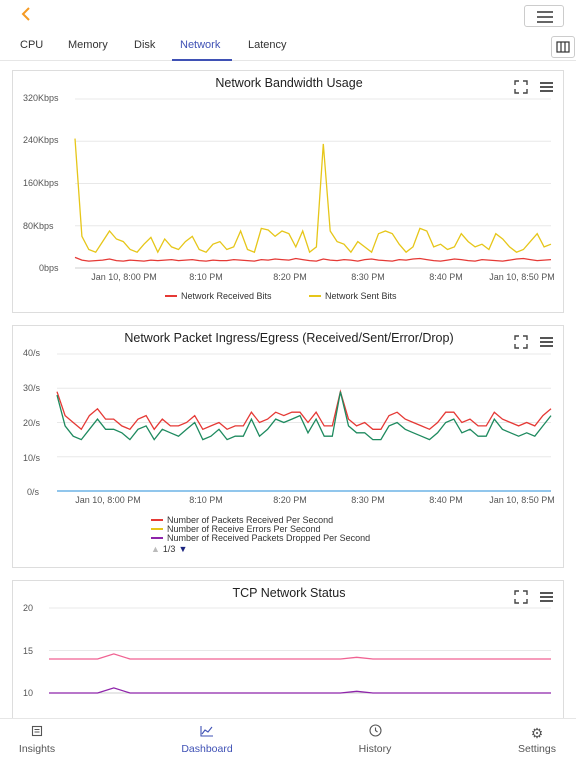 The height and width of the screenshot is (768, 576). What do you see at coordinates (288, 47) in the screenshot?
I see `metric-tabs: CPU Memory Disk Network Latency` at bounding box center [288, 47].